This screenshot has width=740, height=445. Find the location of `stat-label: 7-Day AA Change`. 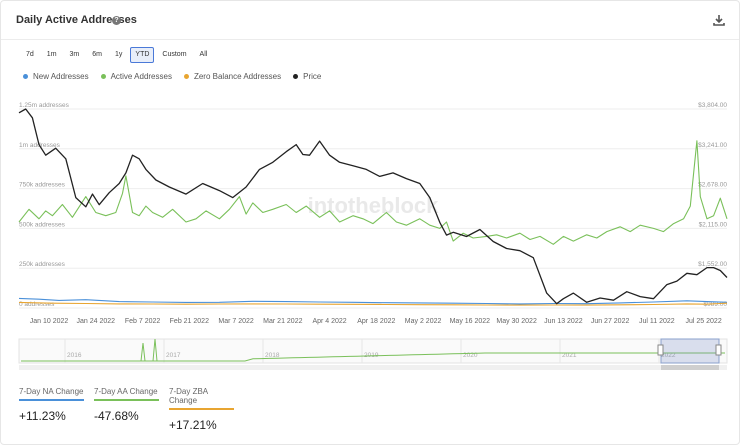

stat-label: 7-Day AA Change is located at coordinates (126, 394).